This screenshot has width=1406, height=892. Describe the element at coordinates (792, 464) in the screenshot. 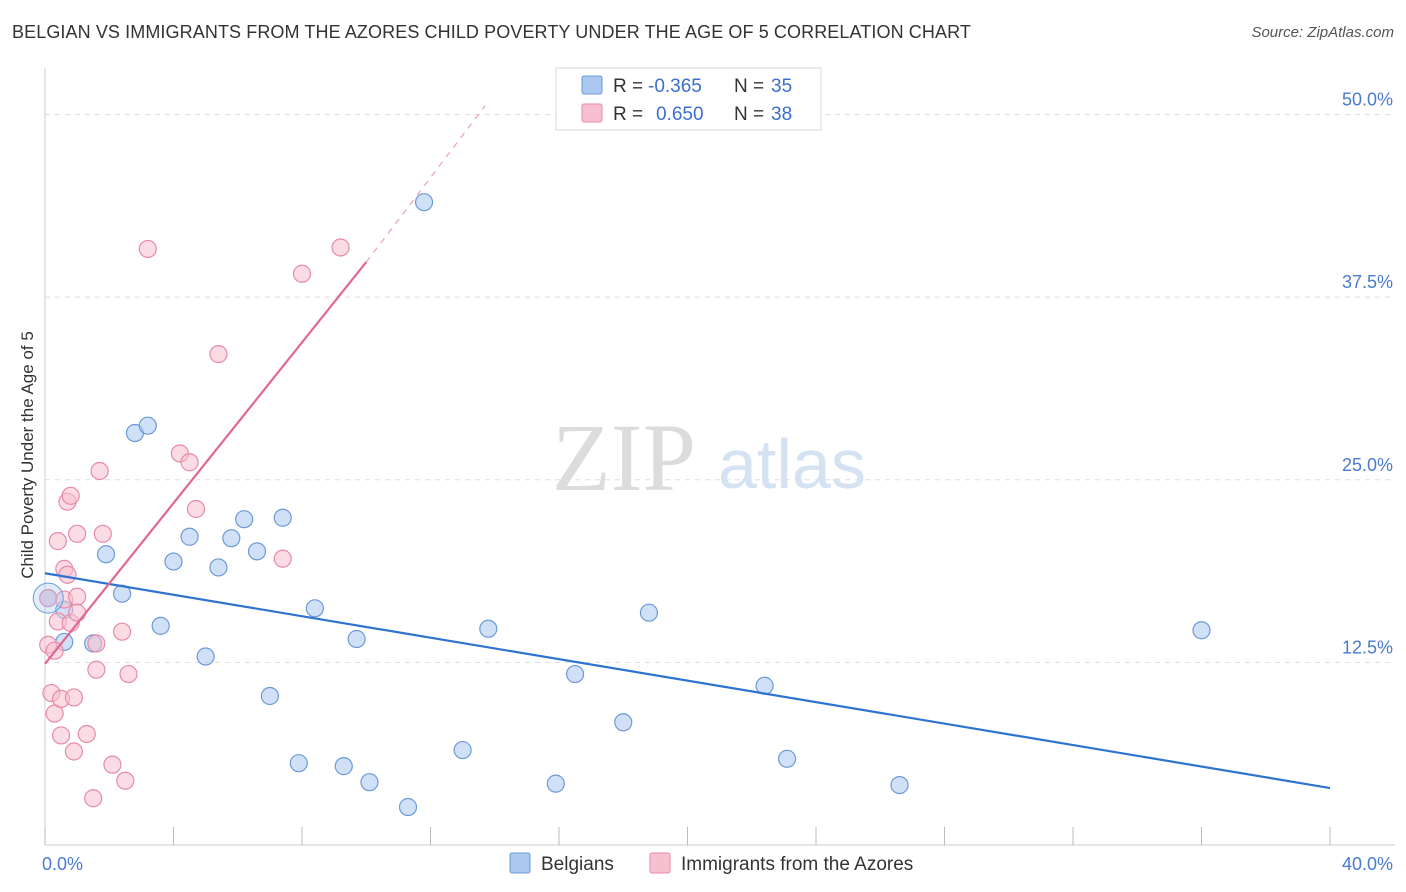

I see `watermark-atlas: atlas` at that location.